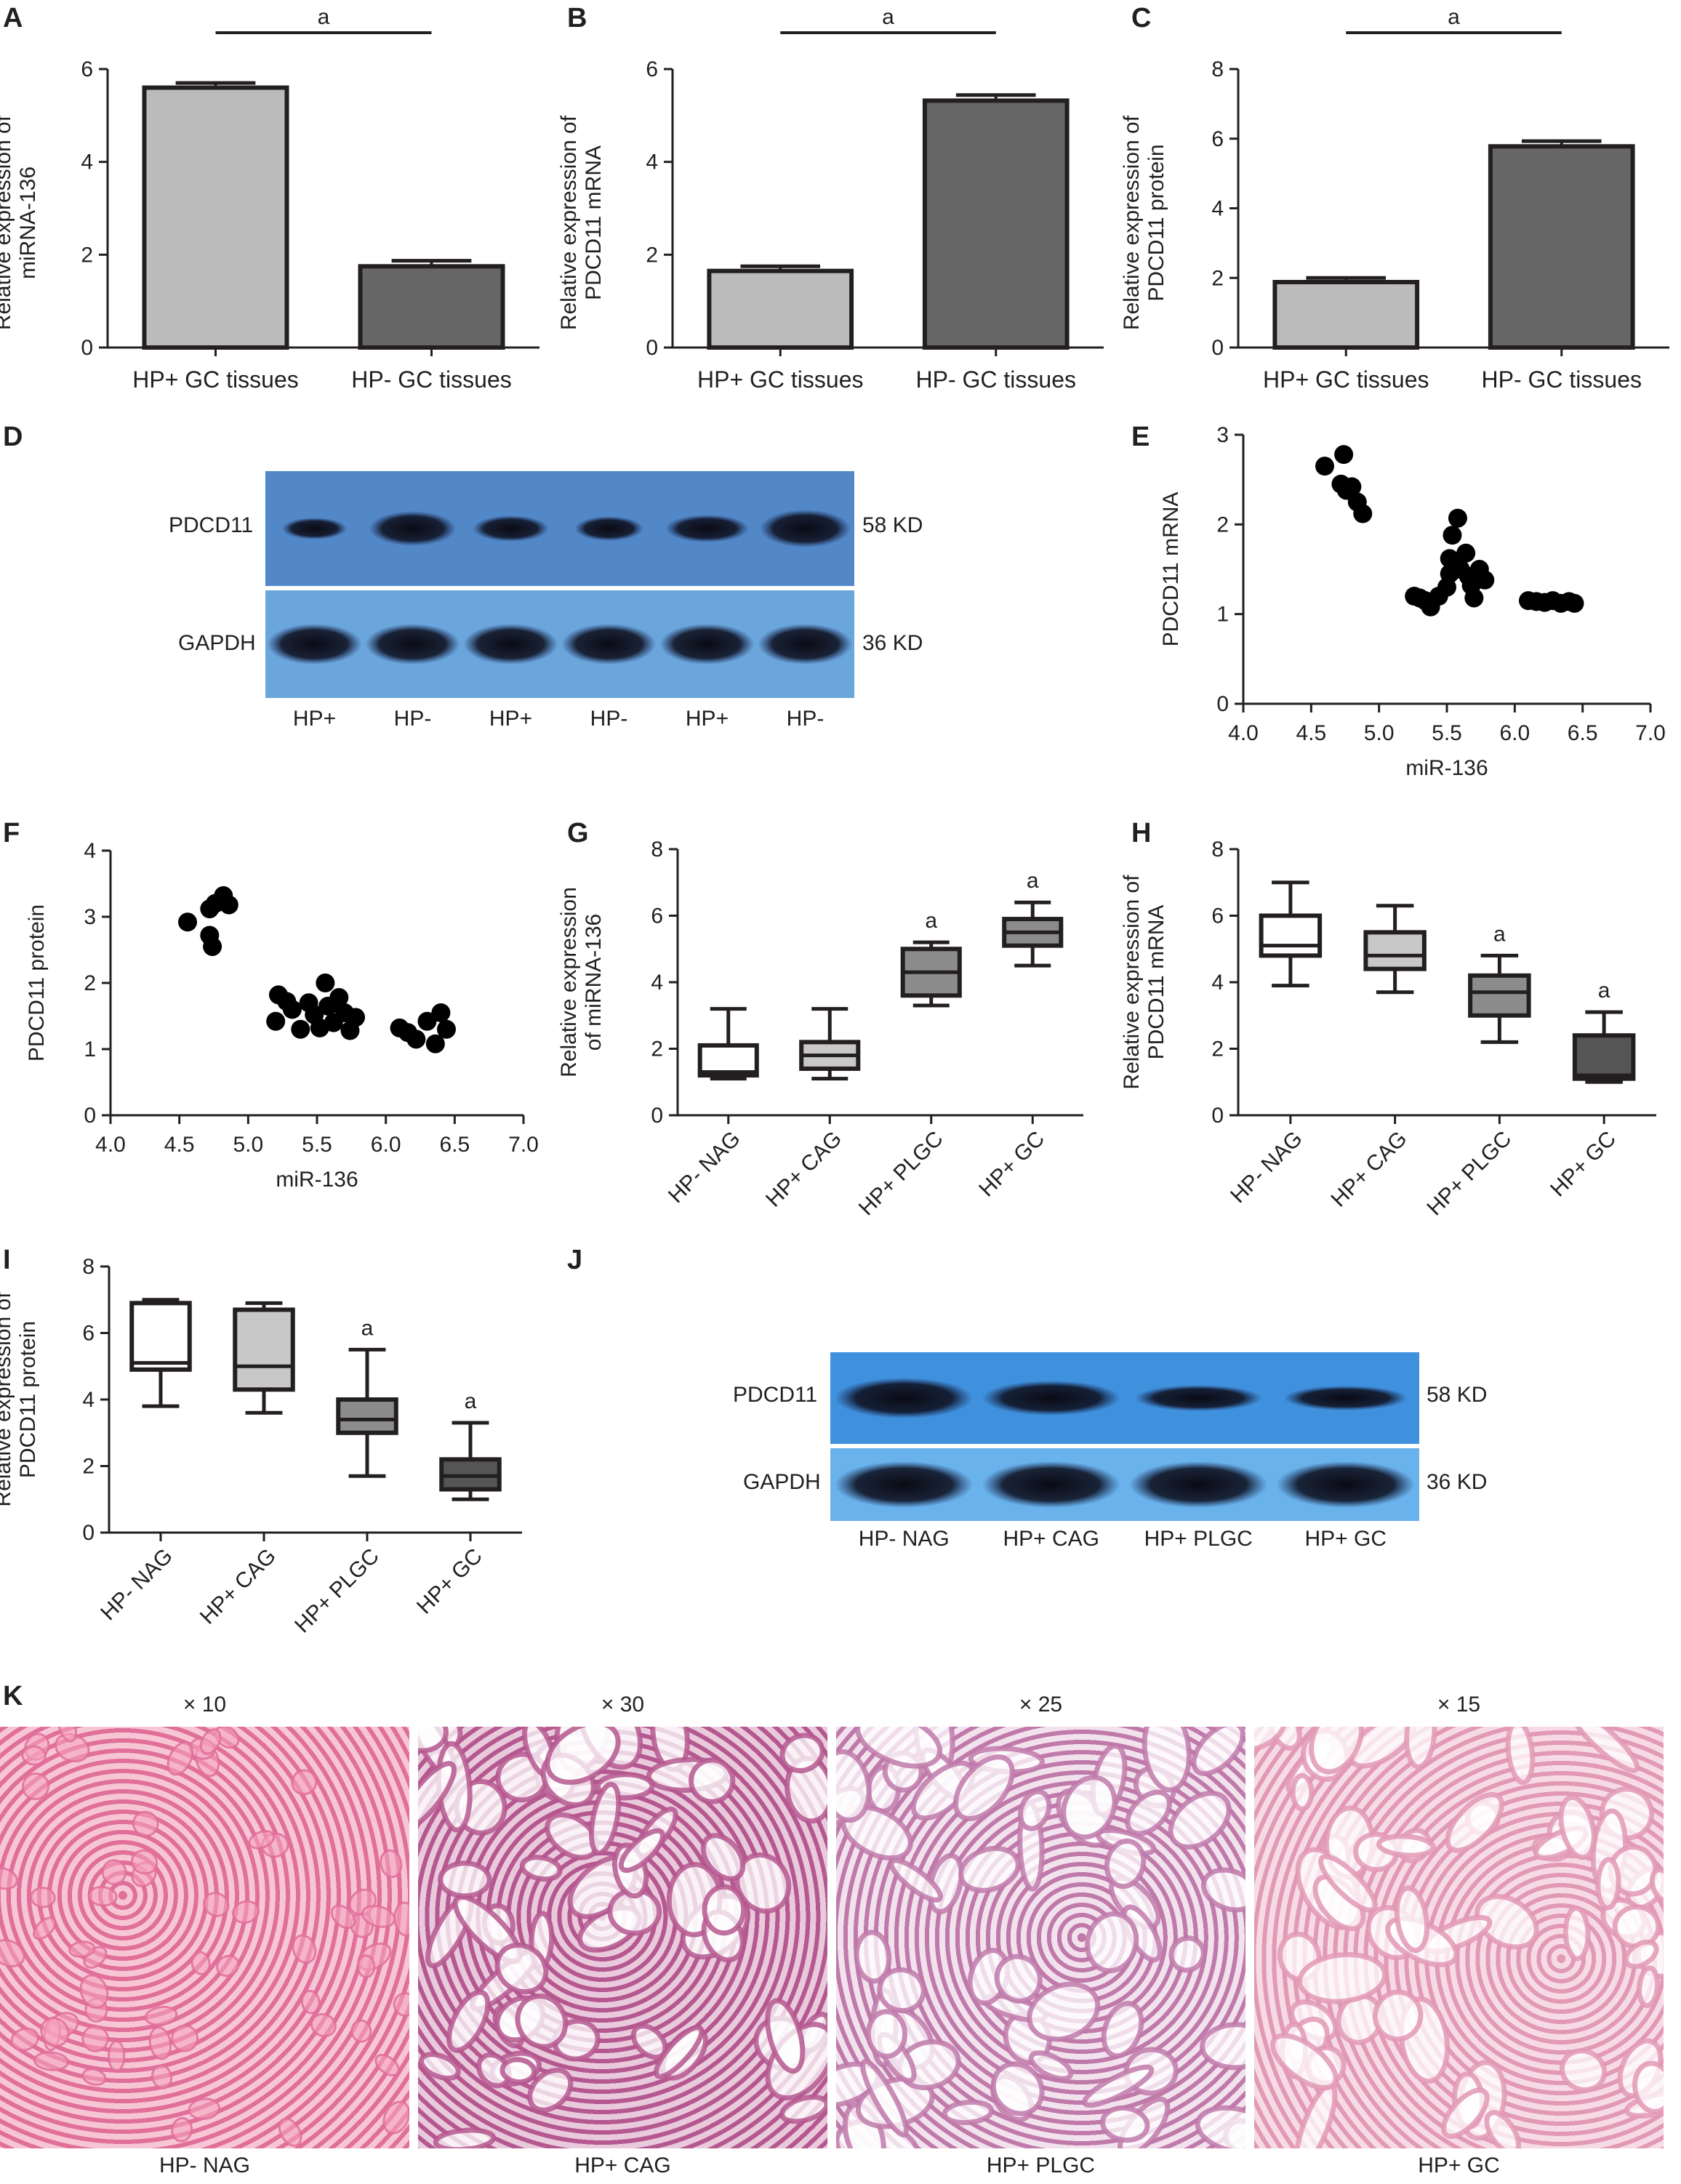 This screenshot has height=2184, width=1681. I want to click on x-tick-label: HP+ CAG, so click(1369, 1169).